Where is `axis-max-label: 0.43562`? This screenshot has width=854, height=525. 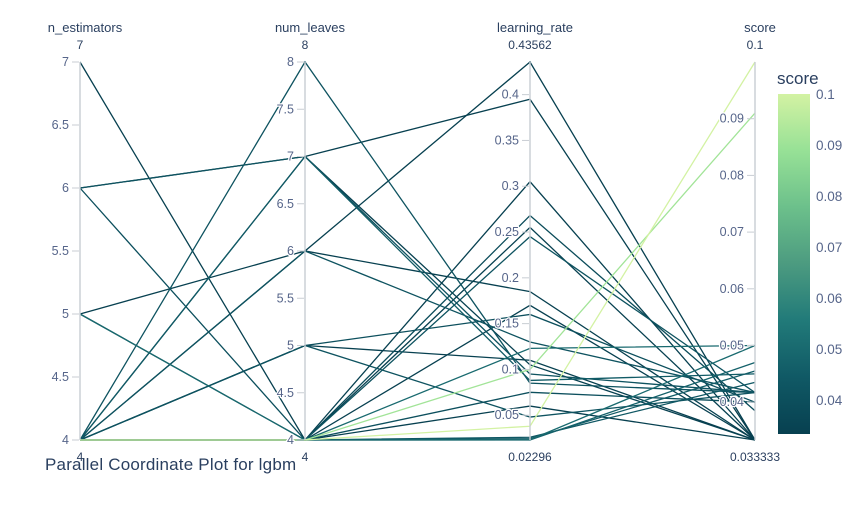 axis-max-label: 0.43562 is located at coordinates (530, 45).